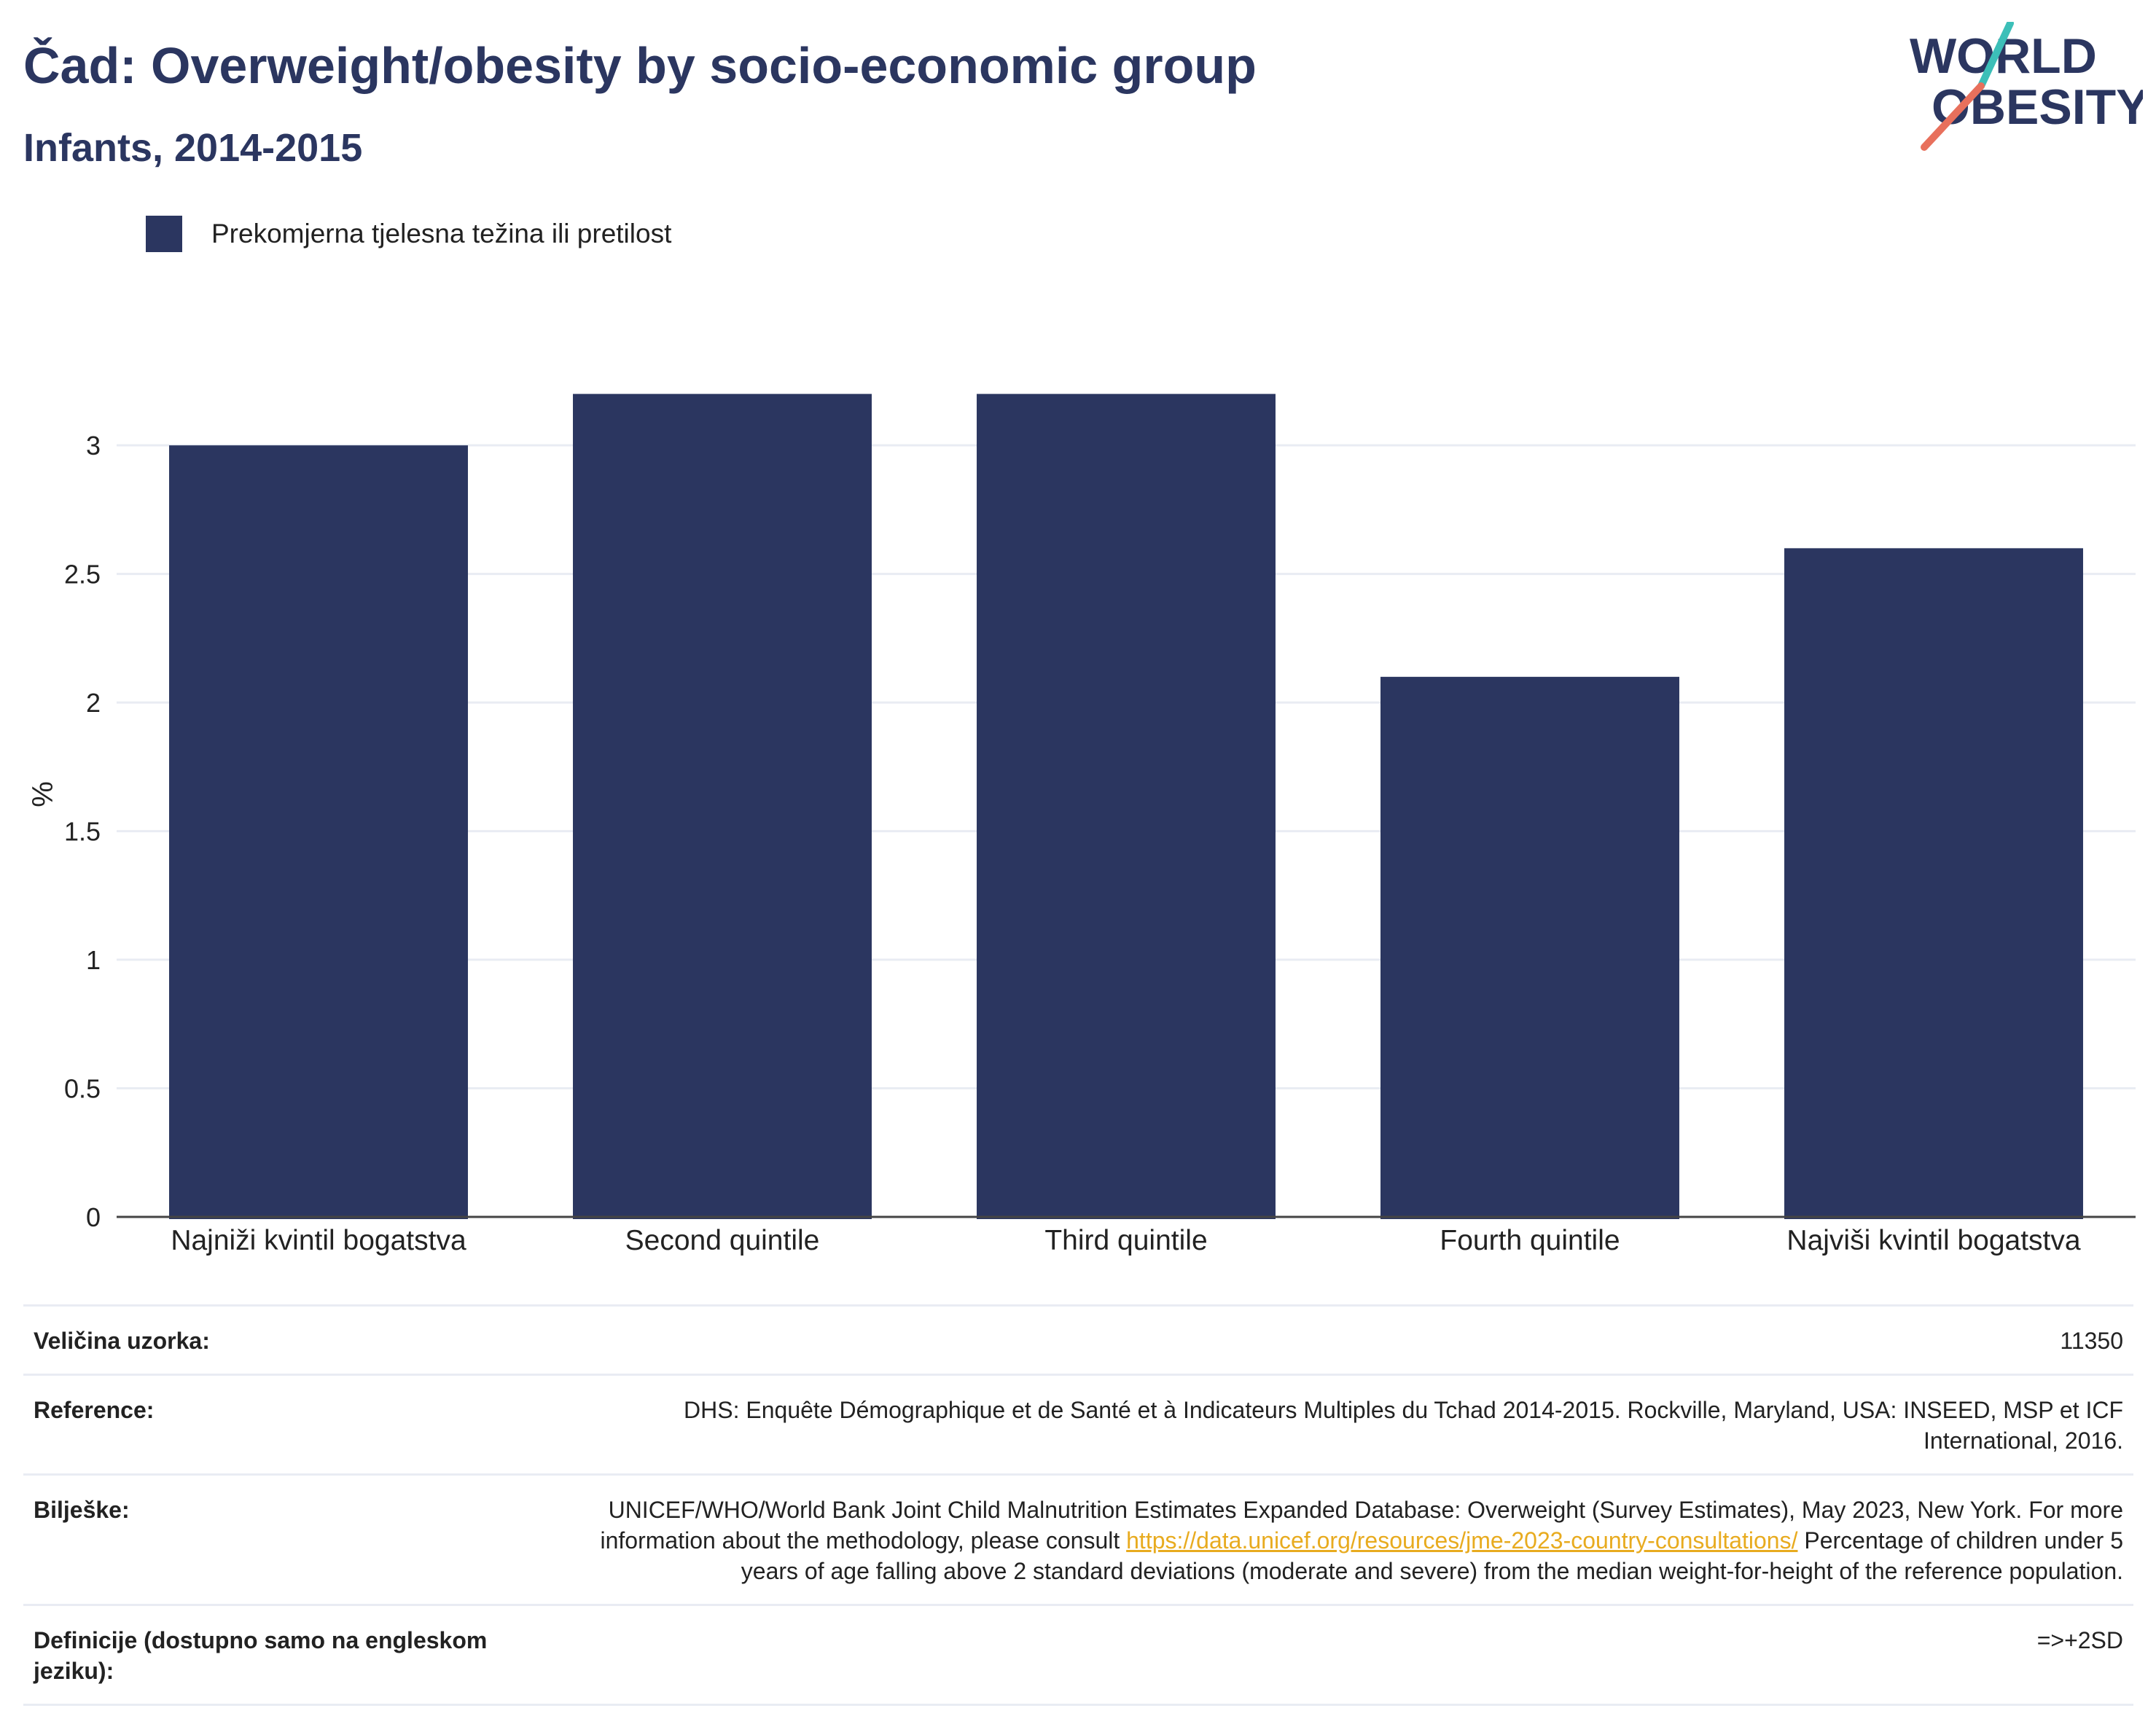 Image resolution: width=2156 pixels, height=1735 pixels. I want to click on notes-label: Bilješke:, so click(82, 1510).